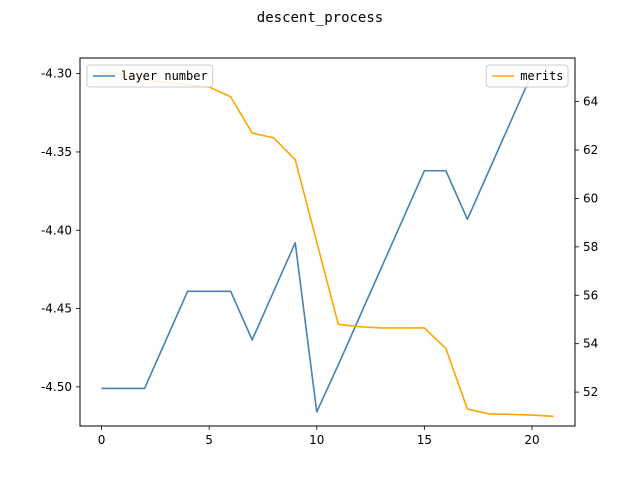 The image size is (640, 480). What do you see at coordinates (541, 76) in the screenshot?
I see `merits-legend-label: merits` at bounding box center [541, 76].